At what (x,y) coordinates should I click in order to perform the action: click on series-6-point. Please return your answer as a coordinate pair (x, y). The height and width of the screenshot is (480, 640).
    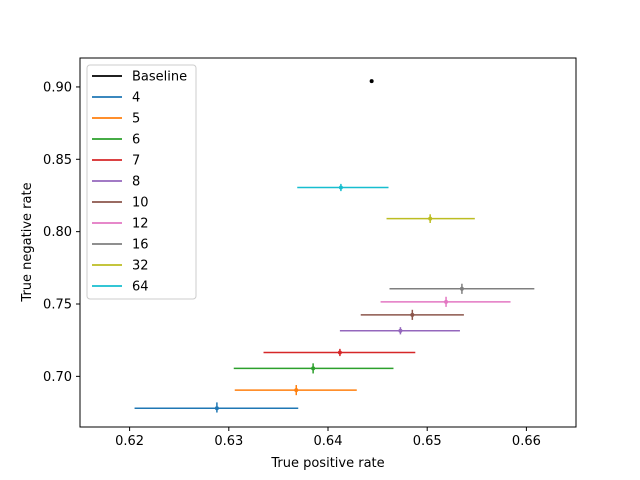
    Looking at the image, I should click on (313, 368).